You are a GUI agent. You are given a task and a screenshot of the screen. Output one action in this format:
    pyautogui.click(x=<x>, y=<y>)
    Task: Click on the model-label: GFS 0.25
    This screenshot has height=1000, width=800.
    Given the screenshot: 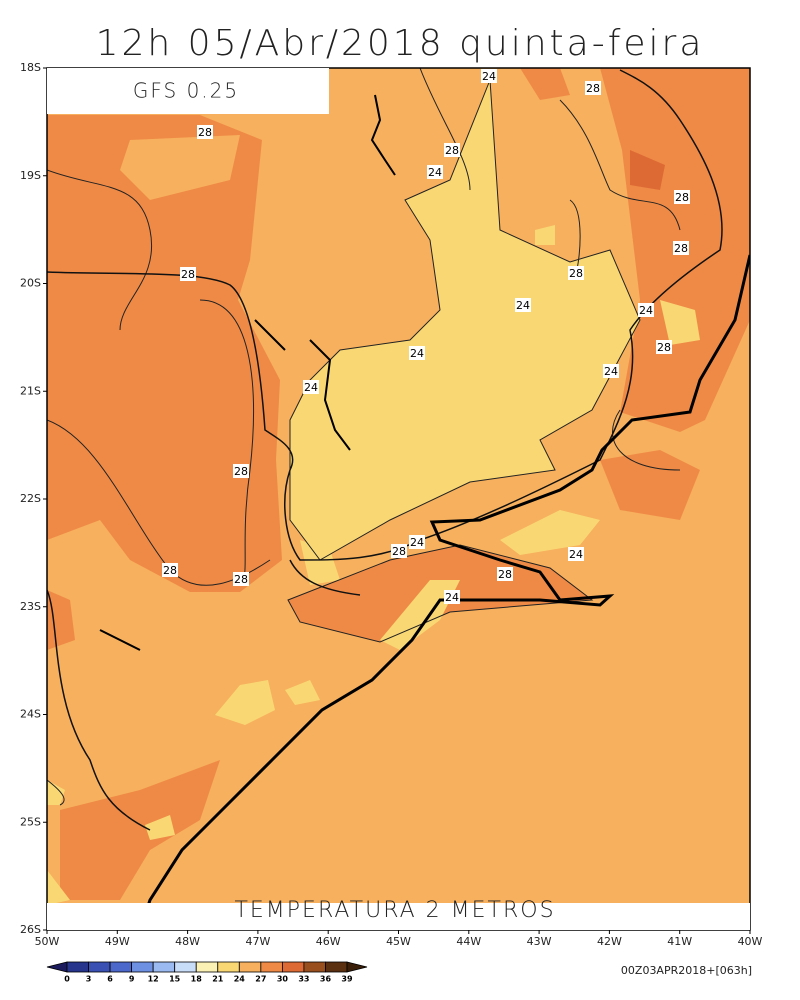 What is the action you would take?
    pyautogui.click(x=186, y=91)
    